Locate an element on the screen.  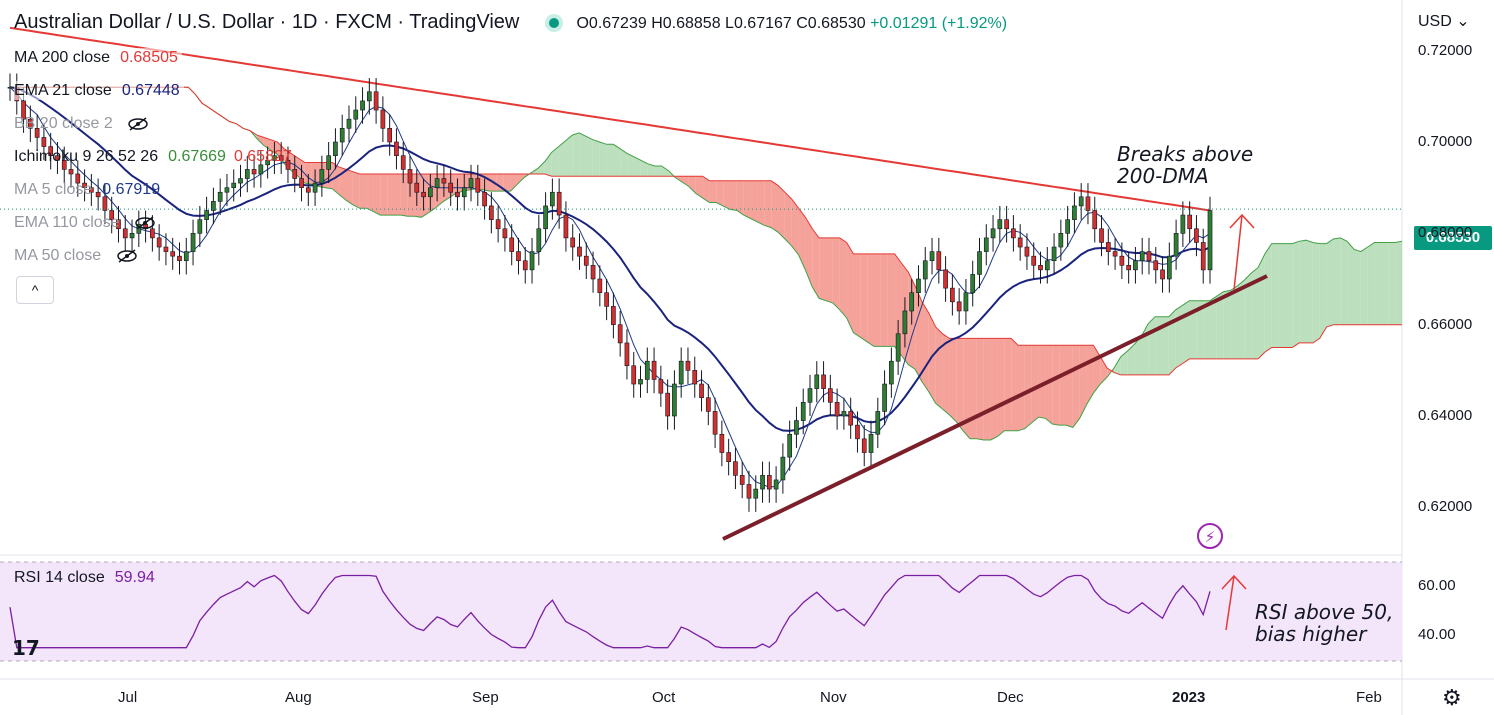
legend-ma200: MA 200 close 0.68505 is located at coordinates (98, 57).